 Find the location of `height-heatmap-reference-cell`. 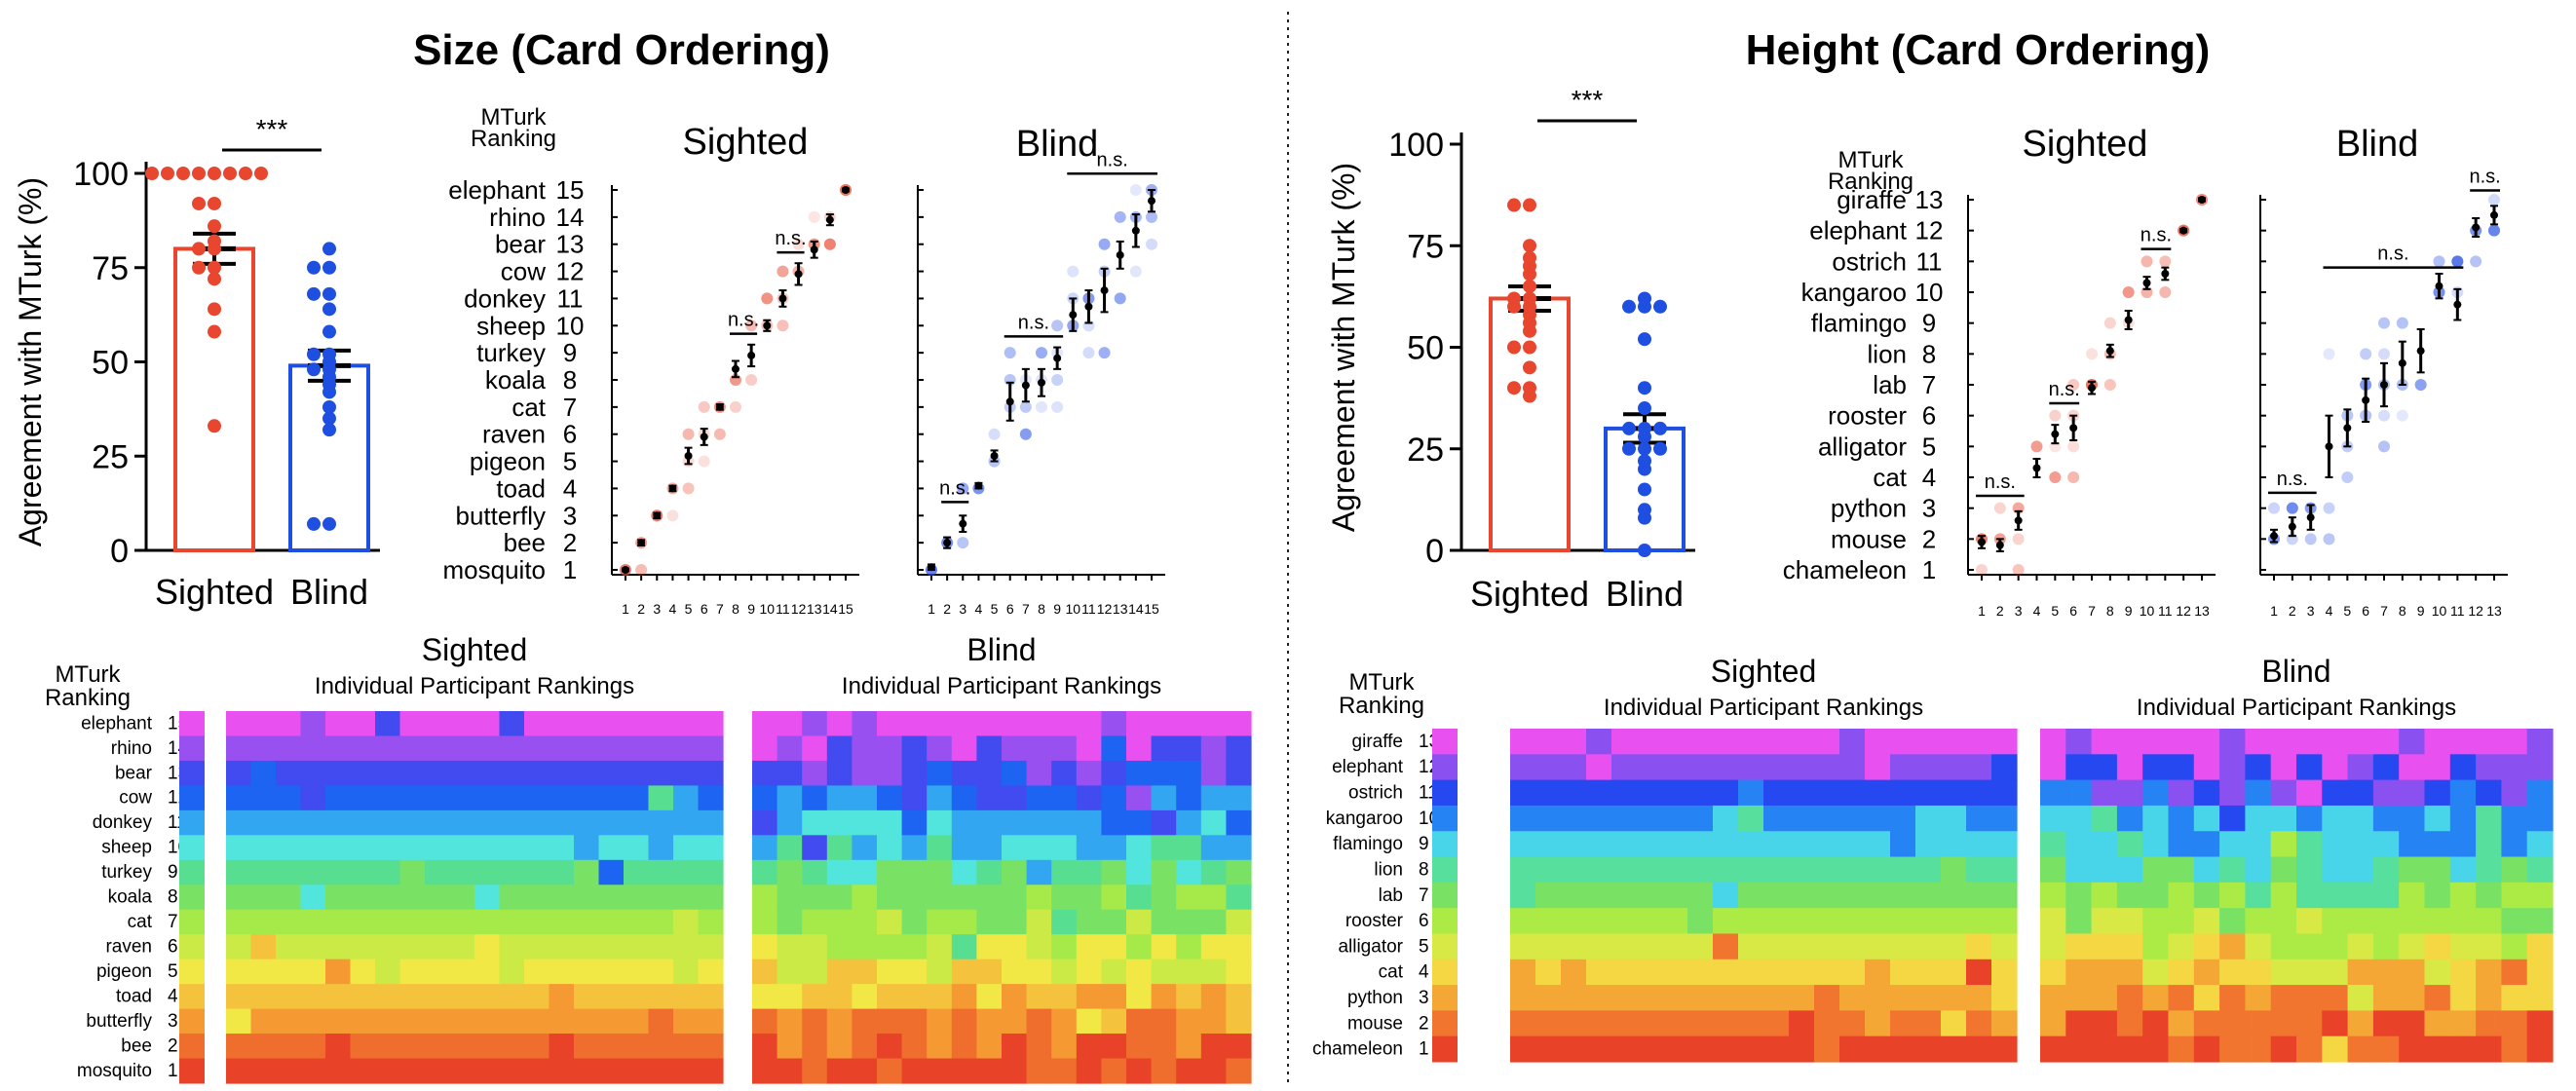

height-heatmap-reference-cell is located at coordinates (1445, 845).